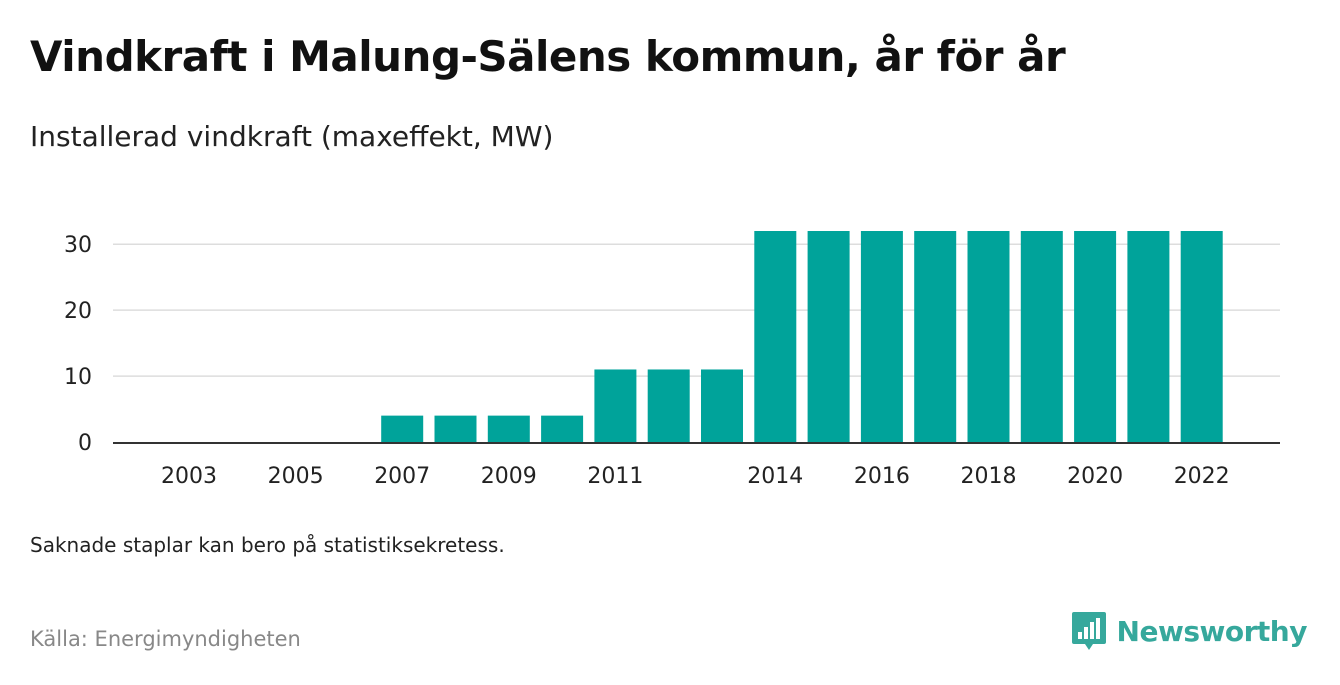 The width and height of the screenshot is (1340, 685). I want to click on chart-subtitle: Installerad vindkraft (maxeffekt, MW), so click(292, 136).